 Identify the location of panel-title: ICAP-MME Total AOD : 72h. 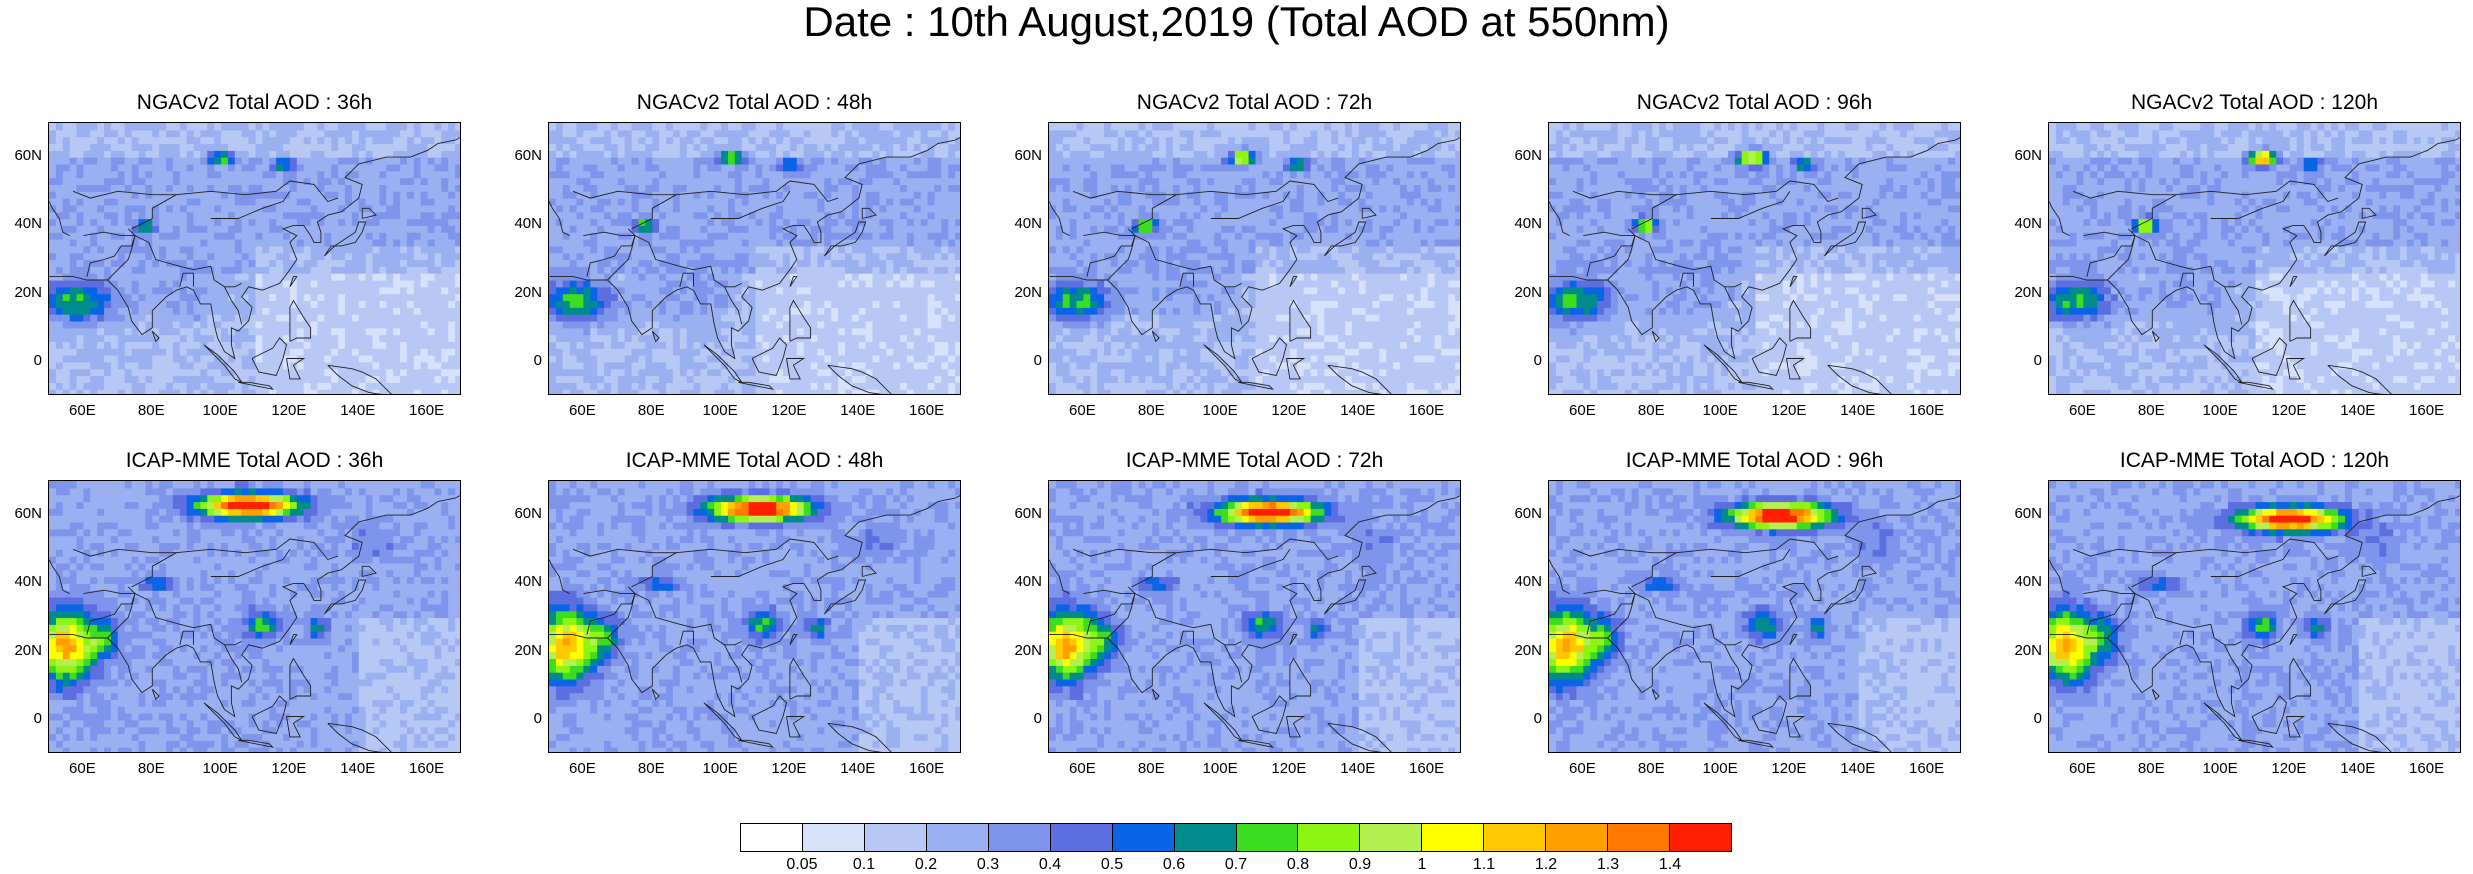
(1254, 461).